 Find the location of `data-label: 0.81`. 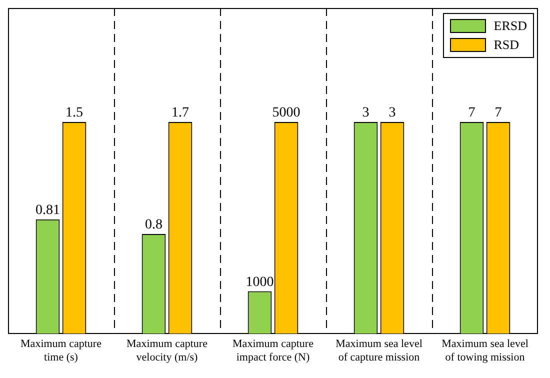

data-label: 0.81 is located at coordinates (48, 210).